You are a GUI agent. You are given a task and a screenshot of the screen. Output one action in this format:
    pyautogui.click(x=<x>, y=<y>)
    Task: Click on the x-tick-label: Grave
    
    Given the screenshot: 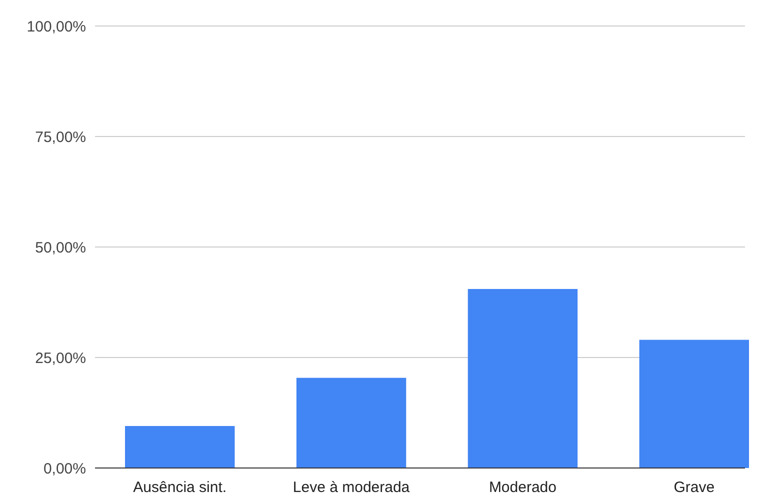 What is the action you would take?
    pyautogui.click(x=694, y=487)
    